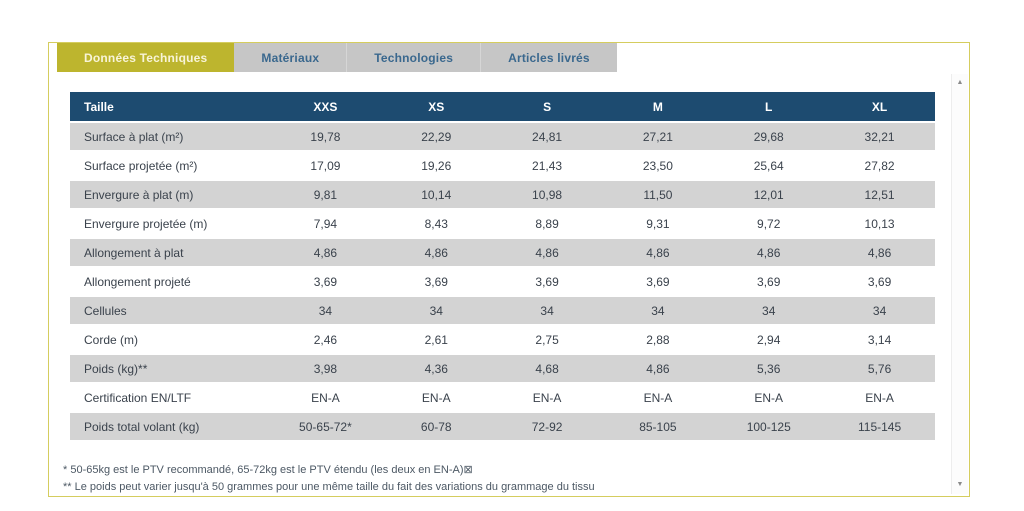  Describe the element at coordinates (769, 106) in the screenshot. I see `column-header-size: L` at that location.